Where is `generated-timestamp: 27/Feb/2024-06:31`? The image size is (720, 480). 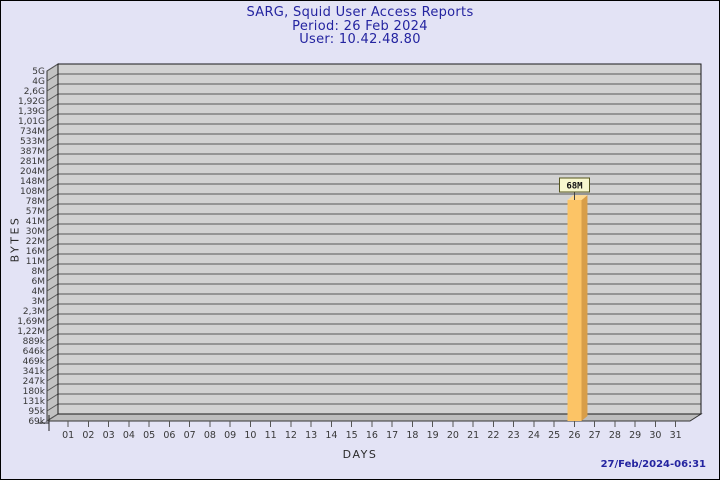
generated-timestamp: 27/Feb/2024-06:31 is located at coordinates (653, 464).